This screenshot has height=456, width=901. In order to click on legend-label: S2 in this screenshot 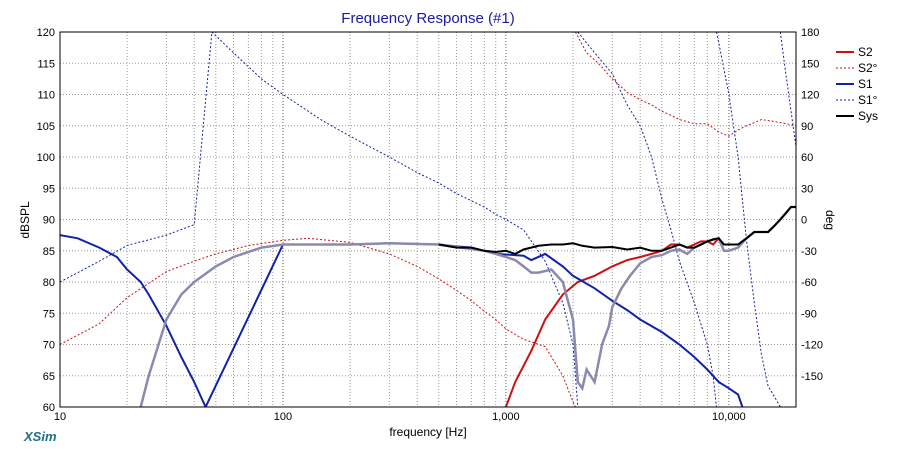, I will do `click(865, 52)`.